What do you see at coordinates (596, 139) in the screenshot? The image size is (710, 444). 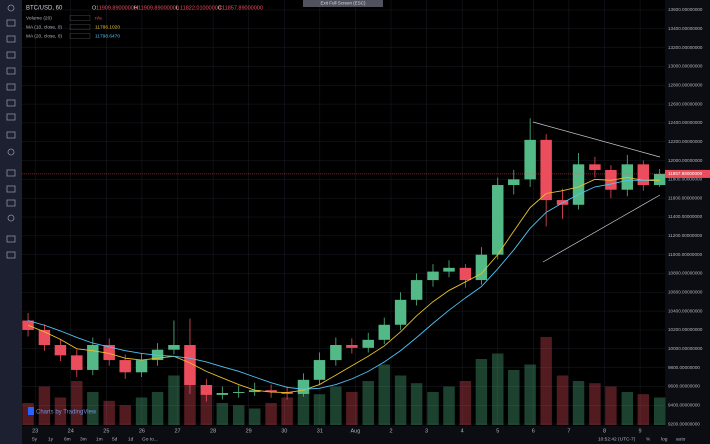 I see `trendline` at bounding box center [596, 139].